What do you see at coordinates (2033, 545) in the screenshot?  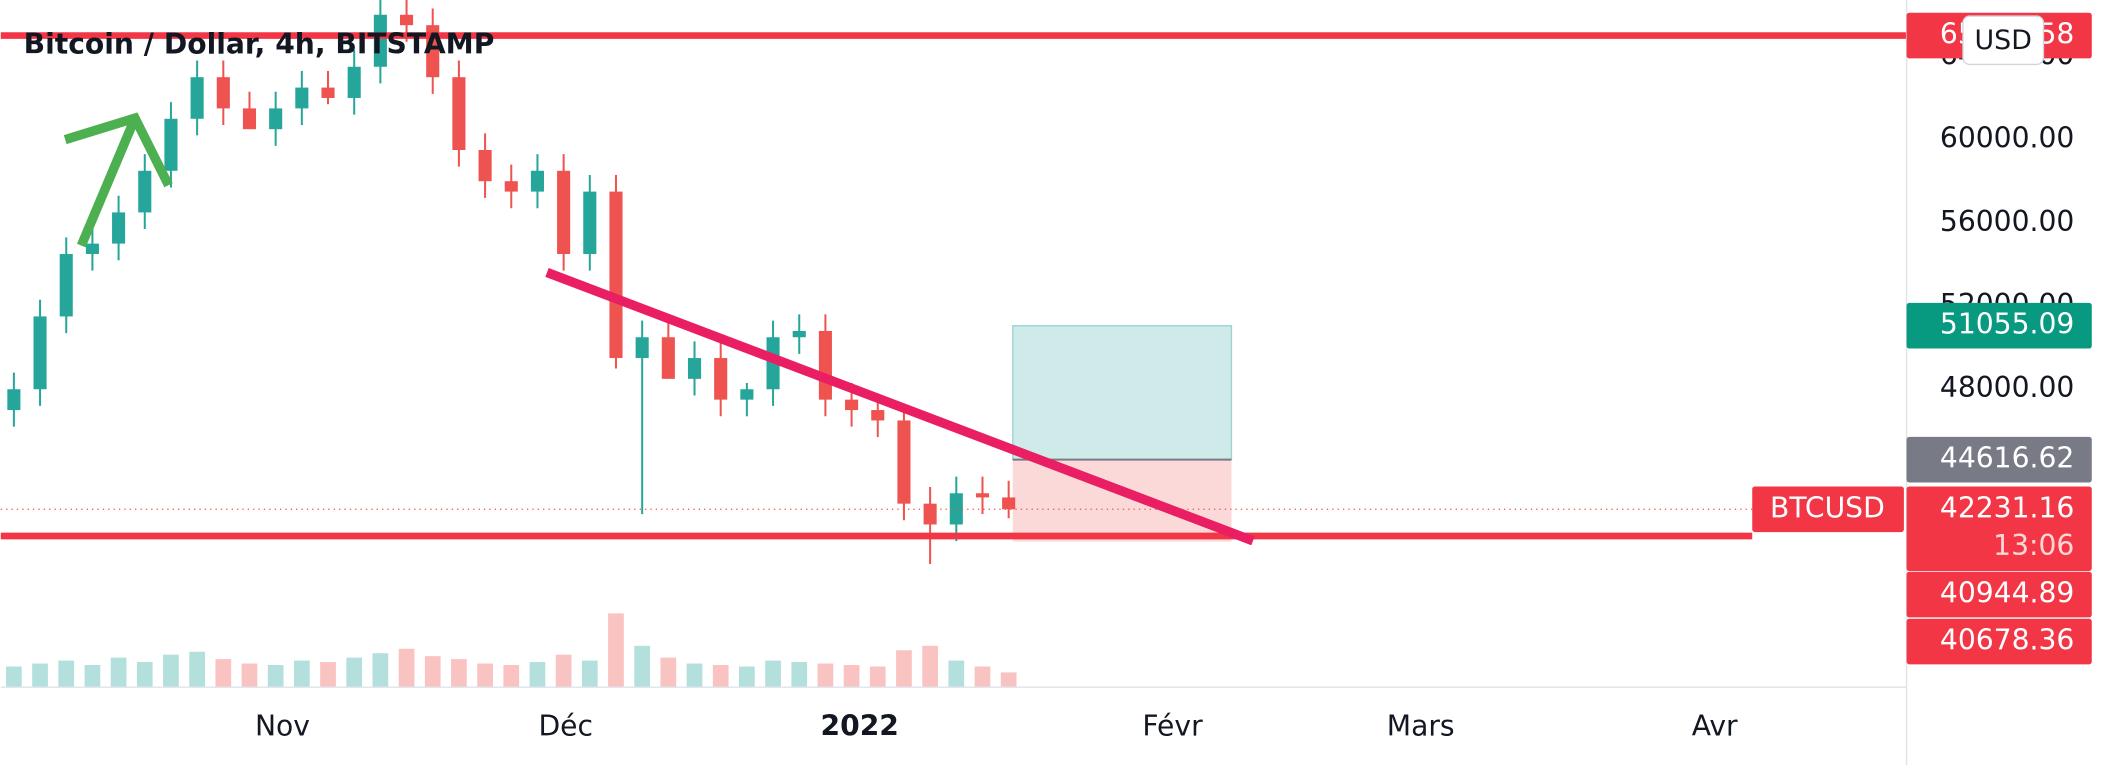 I see `countdown: 13:06` at bounding box center [2033, 545].